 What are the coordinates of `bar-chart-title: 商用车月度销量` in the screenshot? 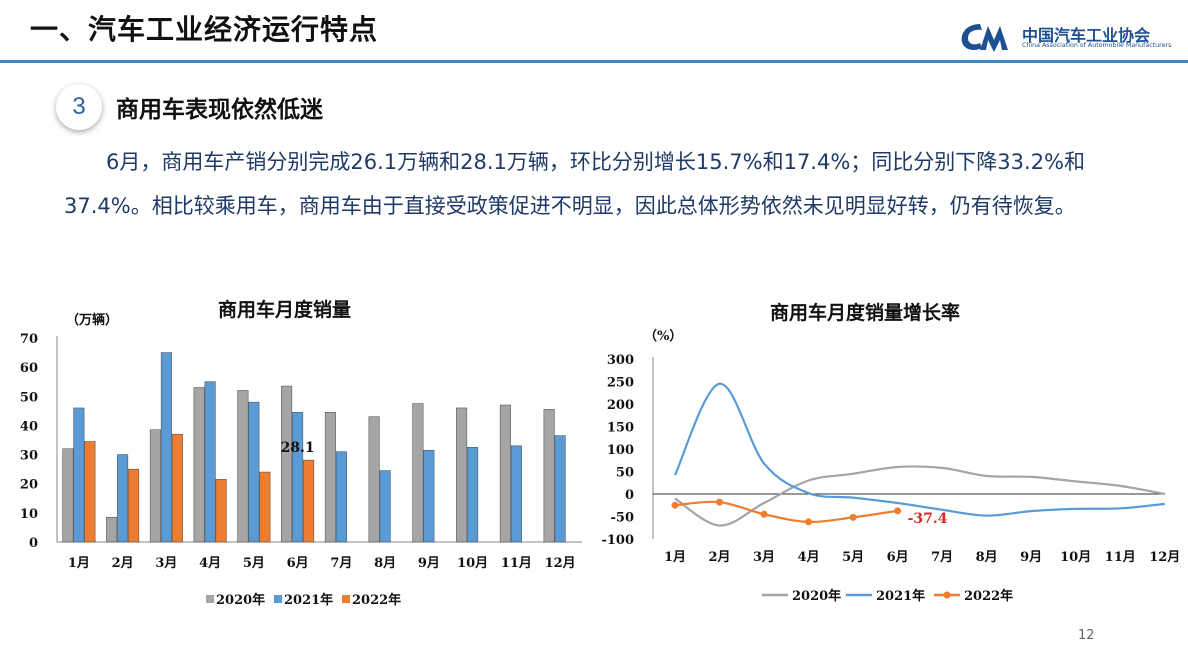 It's located at (285, 310).